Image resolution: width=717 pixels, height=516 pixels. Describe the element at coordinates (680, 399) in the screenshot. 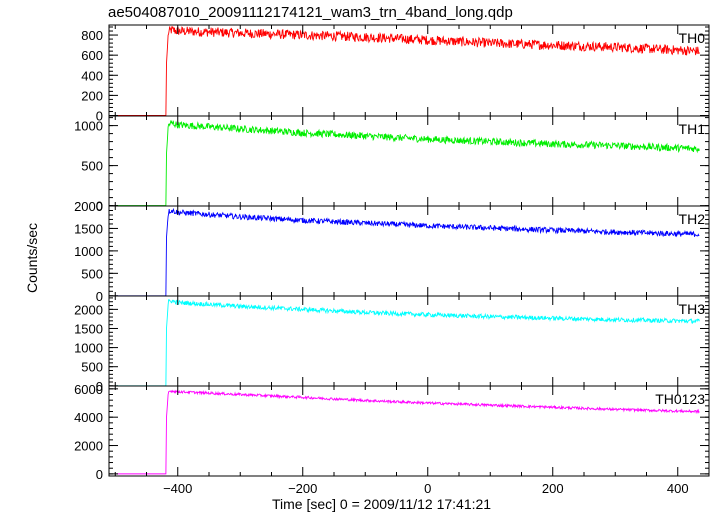

I see `panel-label: TH0123` at that location.